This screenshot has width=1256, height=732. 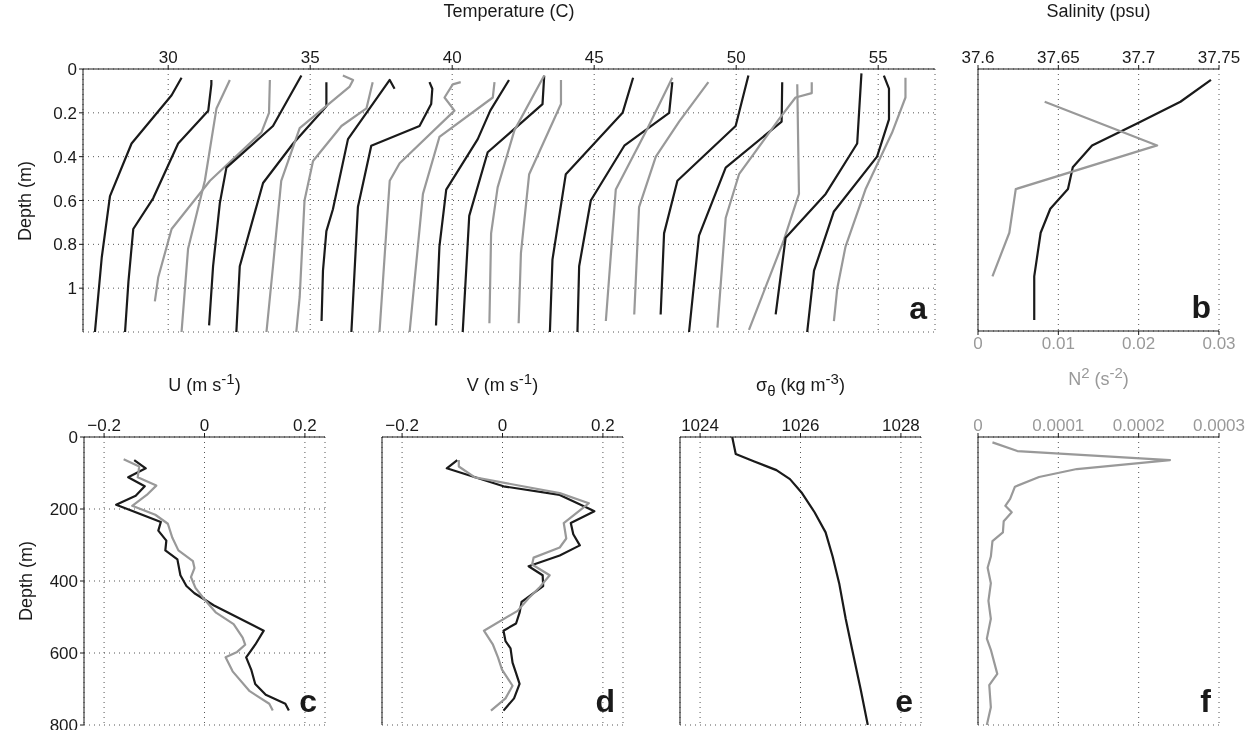 I want to click on x2-tick-label: 37.7, so click(x=1139, y=57).